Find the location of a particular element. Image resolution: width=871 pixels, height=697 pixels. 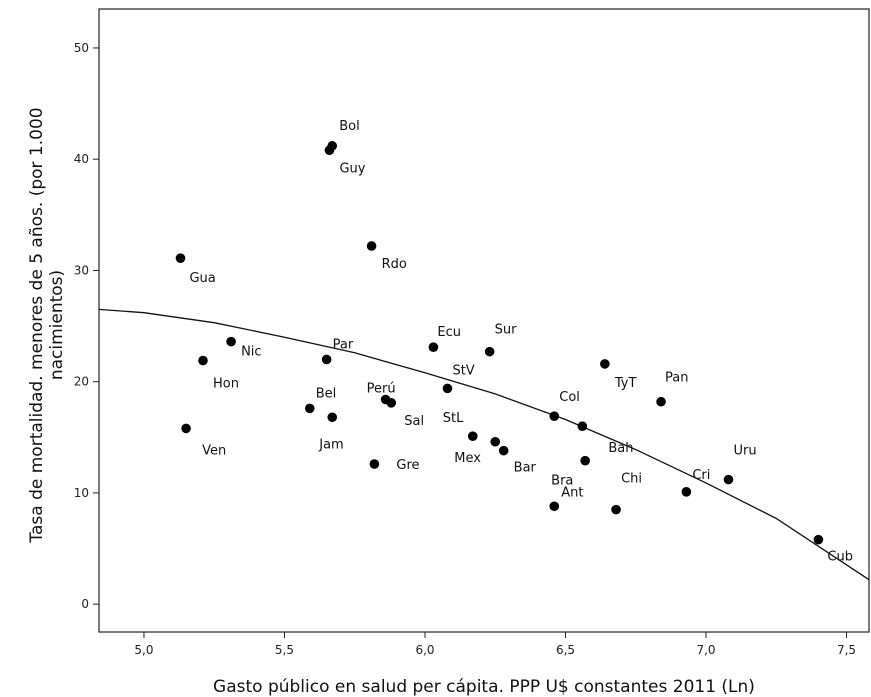

y-tick-label: 10 is located at coordinates (81, 493).